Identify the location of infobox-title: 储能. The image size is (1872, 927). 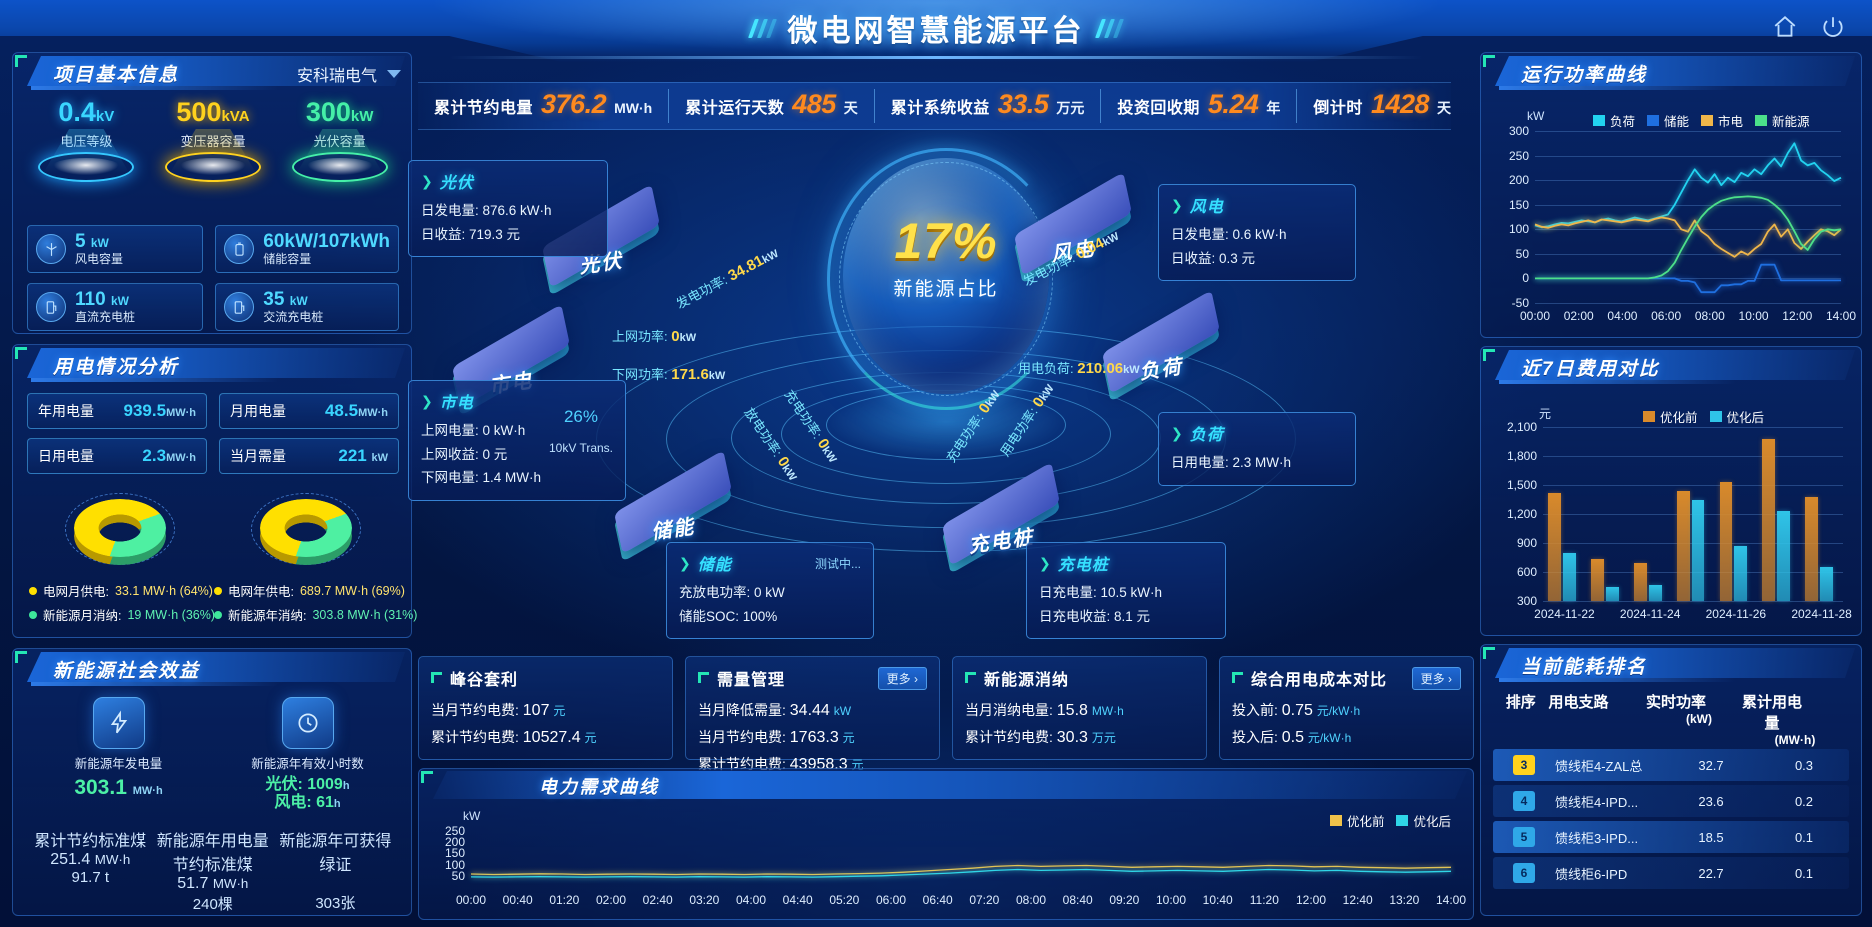
(714, 565).